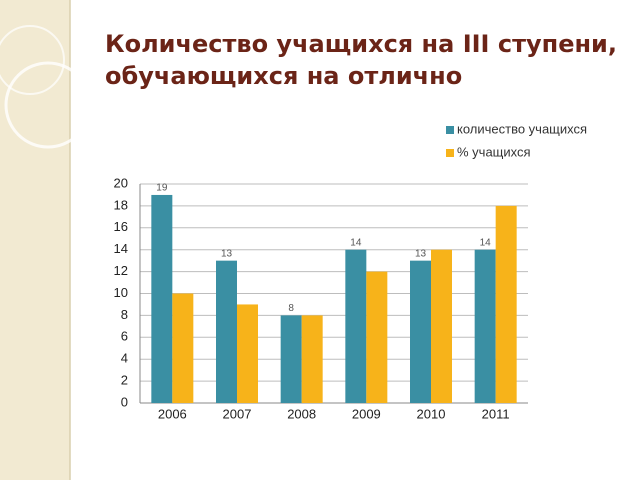 The width and height of the screenshot is (640, 480). Describe the element at coordinates (496, 413) in the screenshot. I see `x-tick-label: 2011` at that location.